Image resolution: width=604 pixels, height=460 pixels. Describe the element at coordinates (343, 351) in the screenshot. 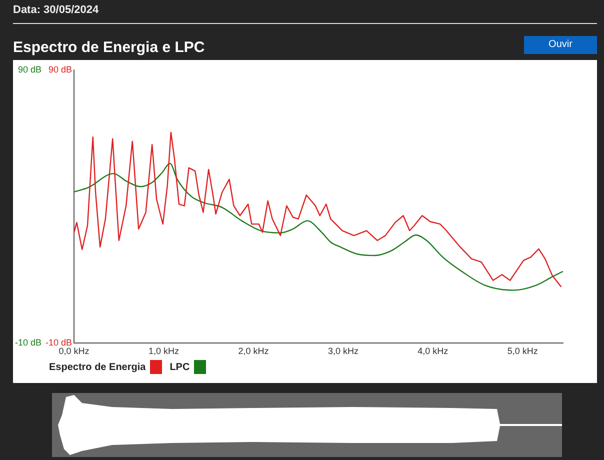

I see `x-tick-label: 3,0 kHz` at that location.